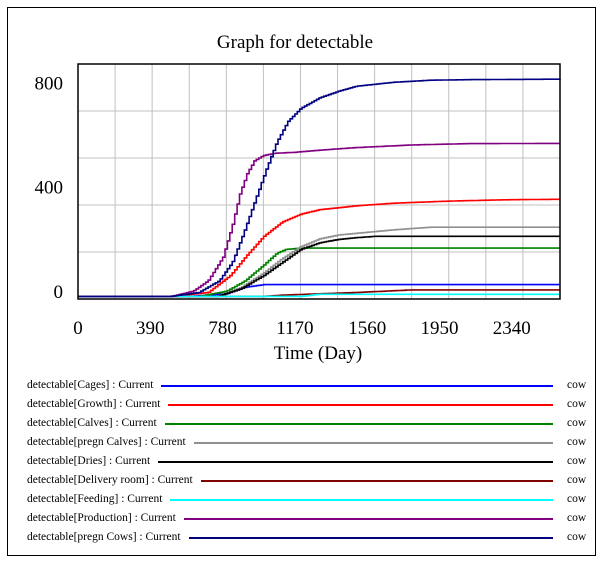 The image size is (604, 563). Describe the element at coordinates (94, 404) in the screenshot. I see `legend-label: detectable[Growth] : Current` at that location.